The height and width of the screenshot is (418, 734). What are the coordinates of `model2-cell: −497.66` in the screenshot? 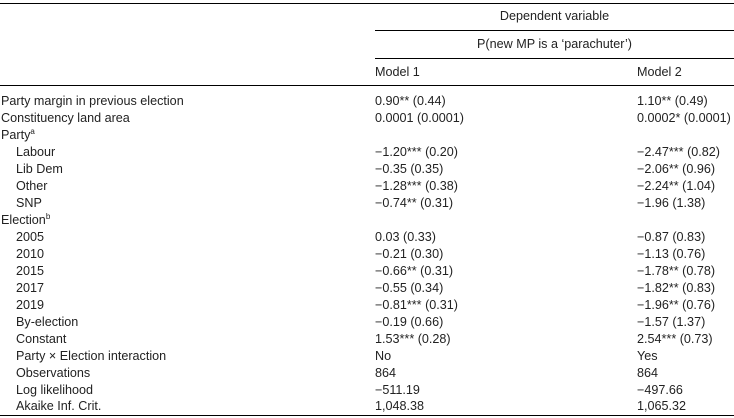 It's located at (660, 390).